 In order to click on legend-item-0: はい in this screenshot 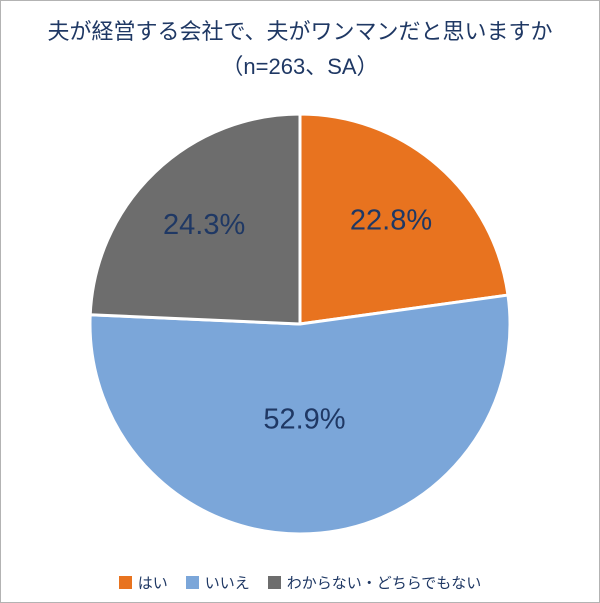, I will do `click(143, 582)`.